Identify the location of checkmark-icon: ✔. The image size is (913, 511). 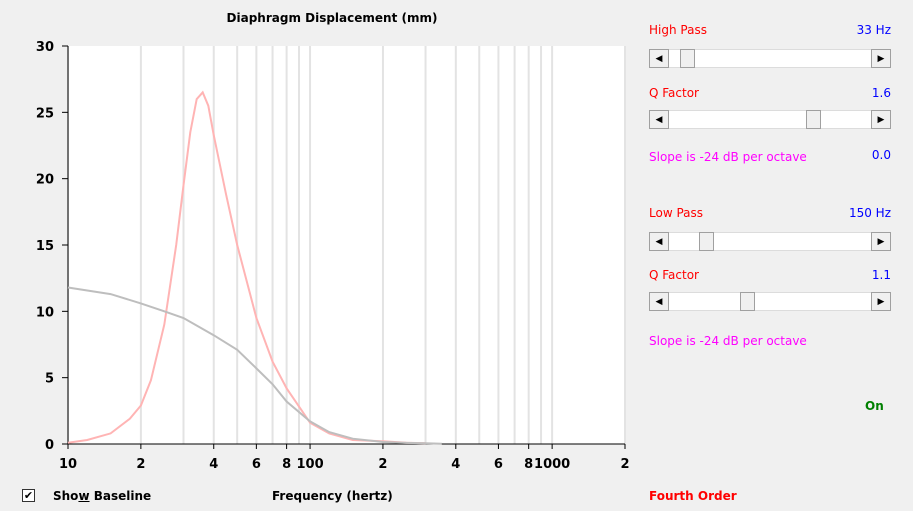
(28, 495).